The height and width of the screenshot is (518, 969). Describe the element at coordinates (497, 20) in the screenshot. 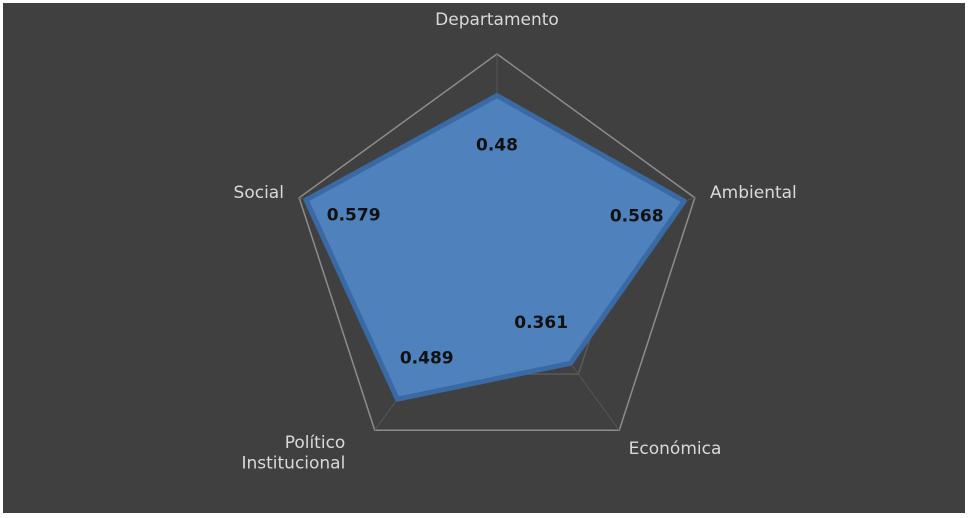

I see `axis-label: Departamento` at that location.